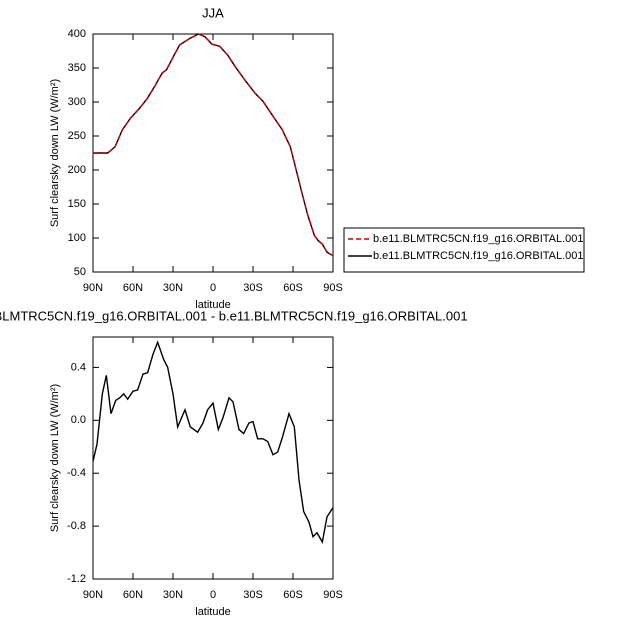  I want to click on y-tick-label: 200, so click(77, 170).